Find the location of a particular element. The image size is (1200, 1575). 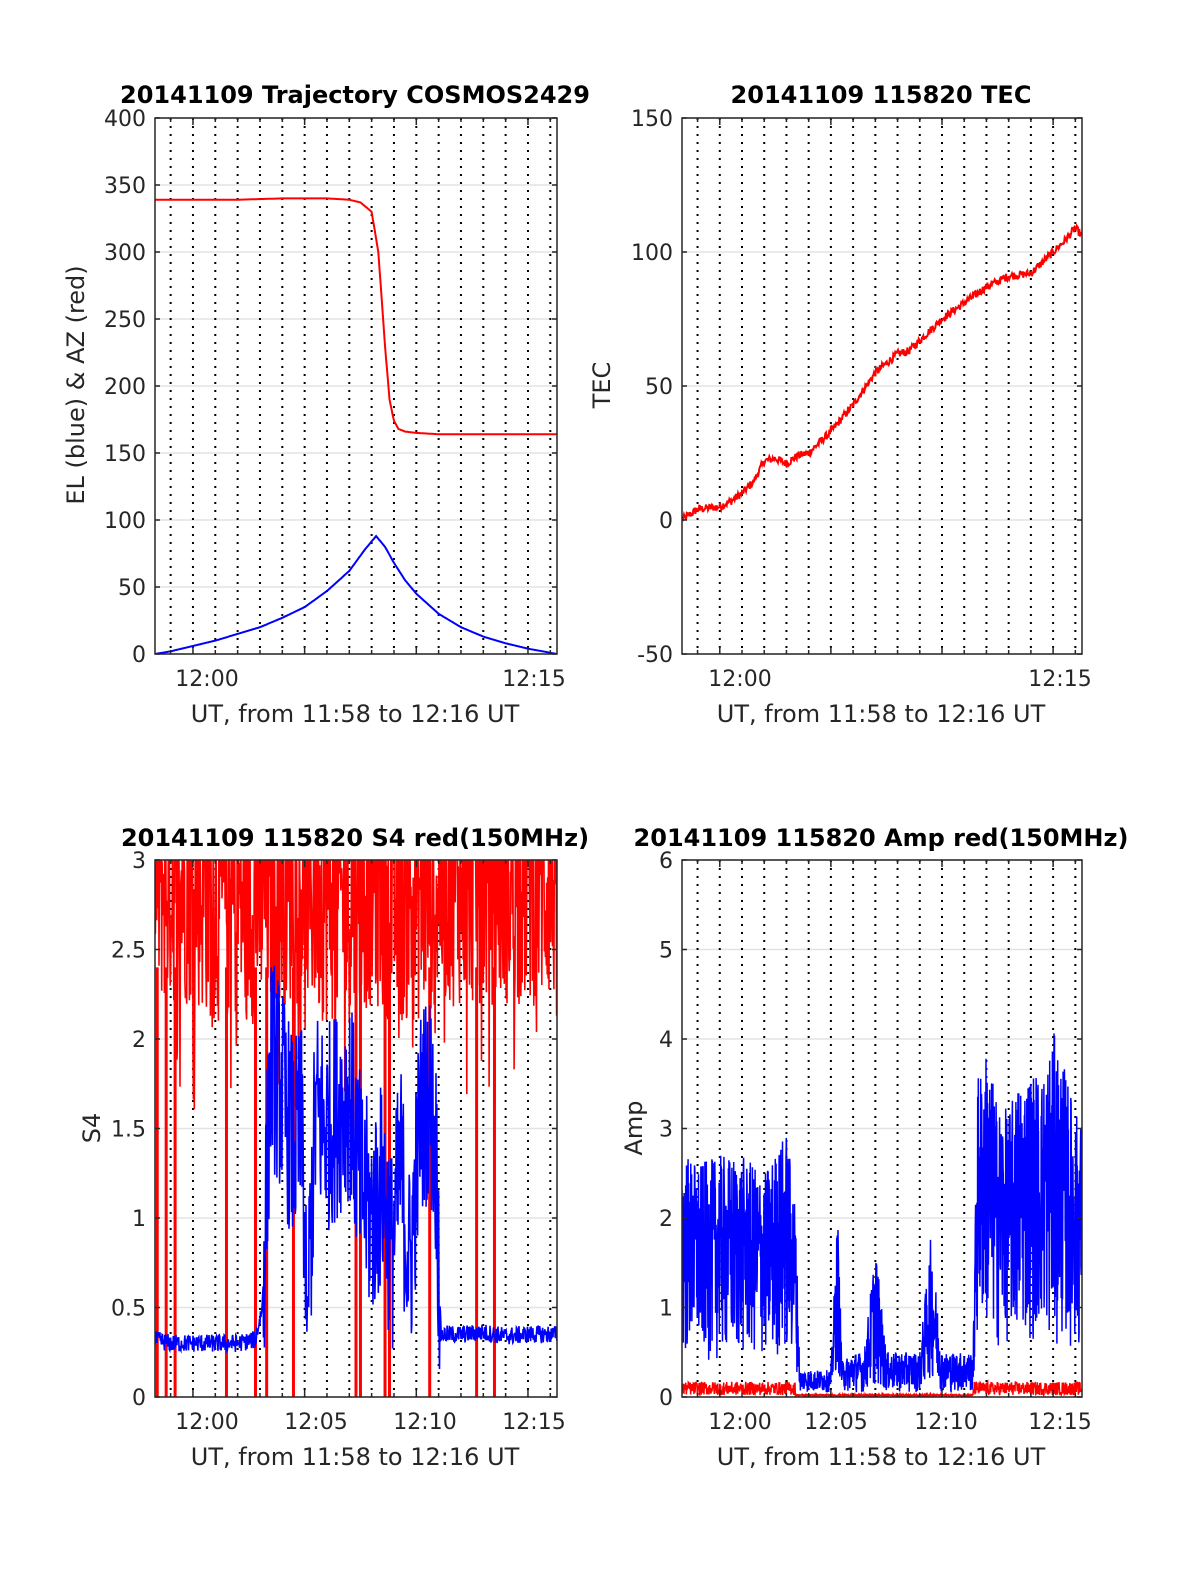

xlabel-amp: UT, from 11:58 to 12:16 UT is located at coordinates (881, 1457).